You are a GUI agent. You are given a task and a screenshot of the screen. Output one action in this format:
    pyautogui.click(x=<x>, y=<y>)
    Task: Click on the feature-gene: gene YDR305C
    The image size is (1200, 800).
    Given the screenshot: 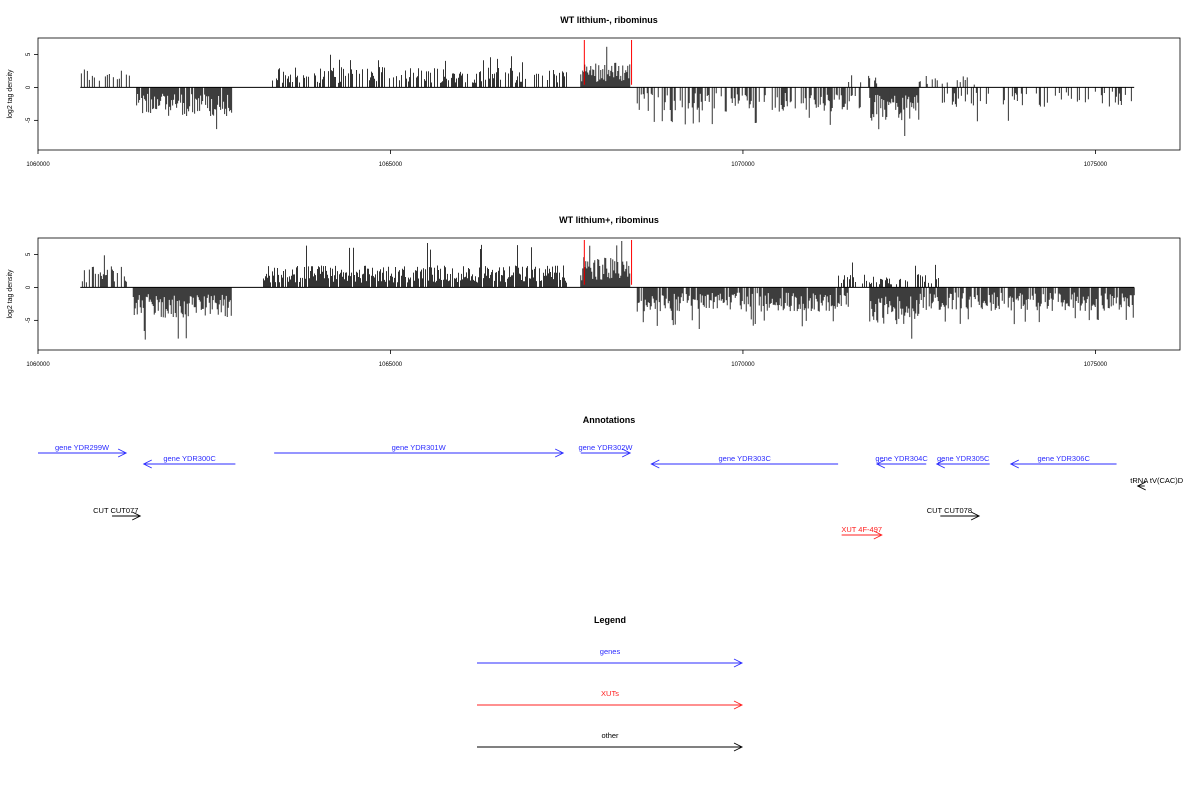 What is the action you would take?
    pyautogui.click(x=962, y=461)
    